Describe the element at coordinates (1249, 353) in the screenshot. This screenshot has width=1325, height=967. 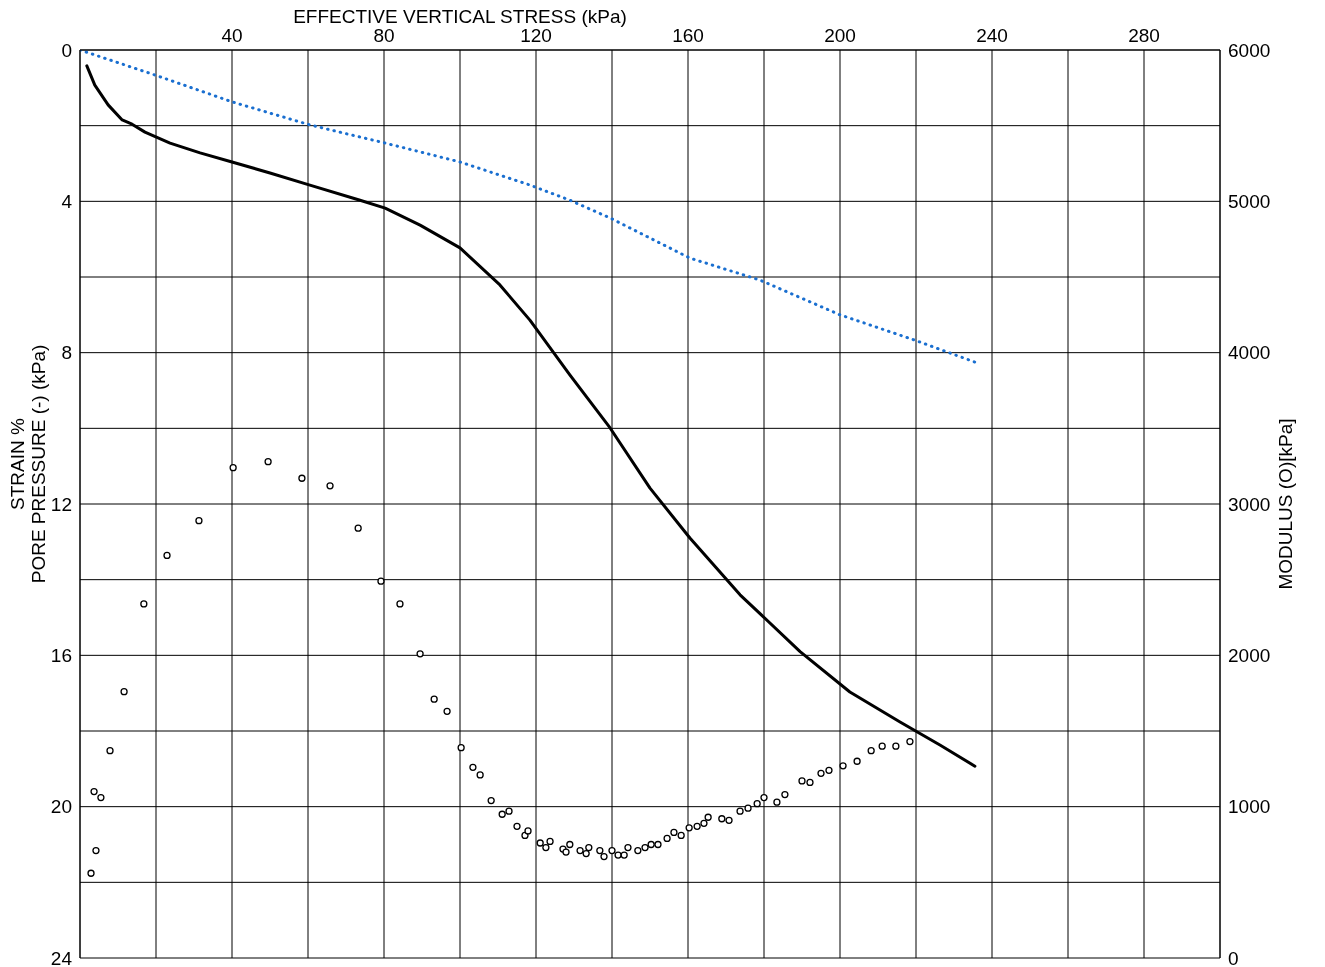
I see `y2-tick-label: 4000` at that location.